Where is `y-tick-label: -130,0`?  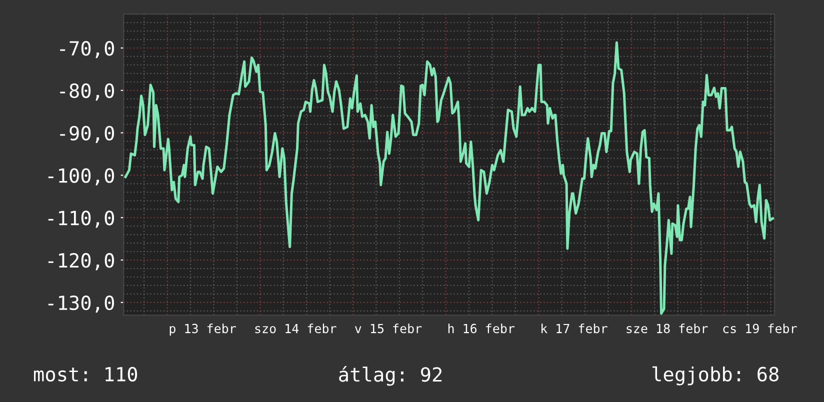 y-tick-label: -130,0 is located at coordinates (81, 304).